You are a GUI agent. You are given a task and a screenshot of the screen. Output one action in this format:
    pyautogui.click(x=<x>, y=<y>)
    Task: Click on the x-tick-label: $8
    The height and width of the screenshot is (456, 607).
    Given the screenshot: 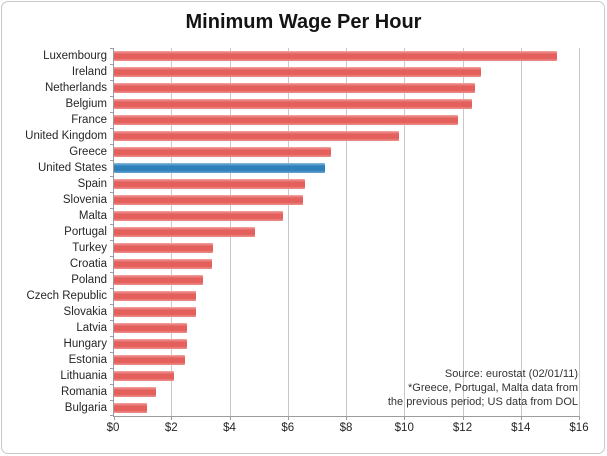 What is the action you would take?
    pyautogui.click(x=346, y=428)
    